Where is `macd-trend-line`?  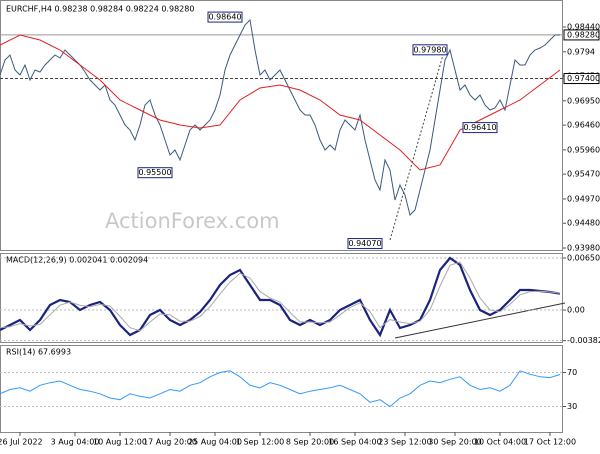 macd-trend-line is located at coordinates (480, 320).